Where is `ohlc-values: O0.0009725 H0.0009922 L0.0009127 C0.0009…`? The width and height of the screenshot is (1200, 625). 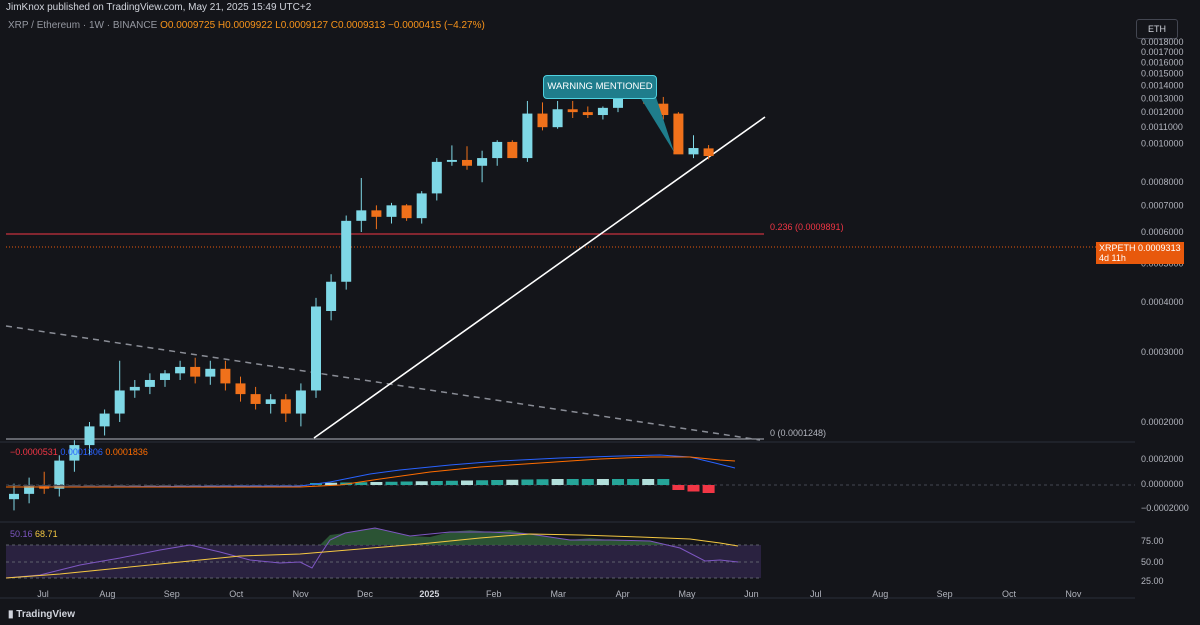 ohlc-values: O0.0009725 H0.0009922 L0.0009127 C0.0009… is located at coordinates (322, 25).